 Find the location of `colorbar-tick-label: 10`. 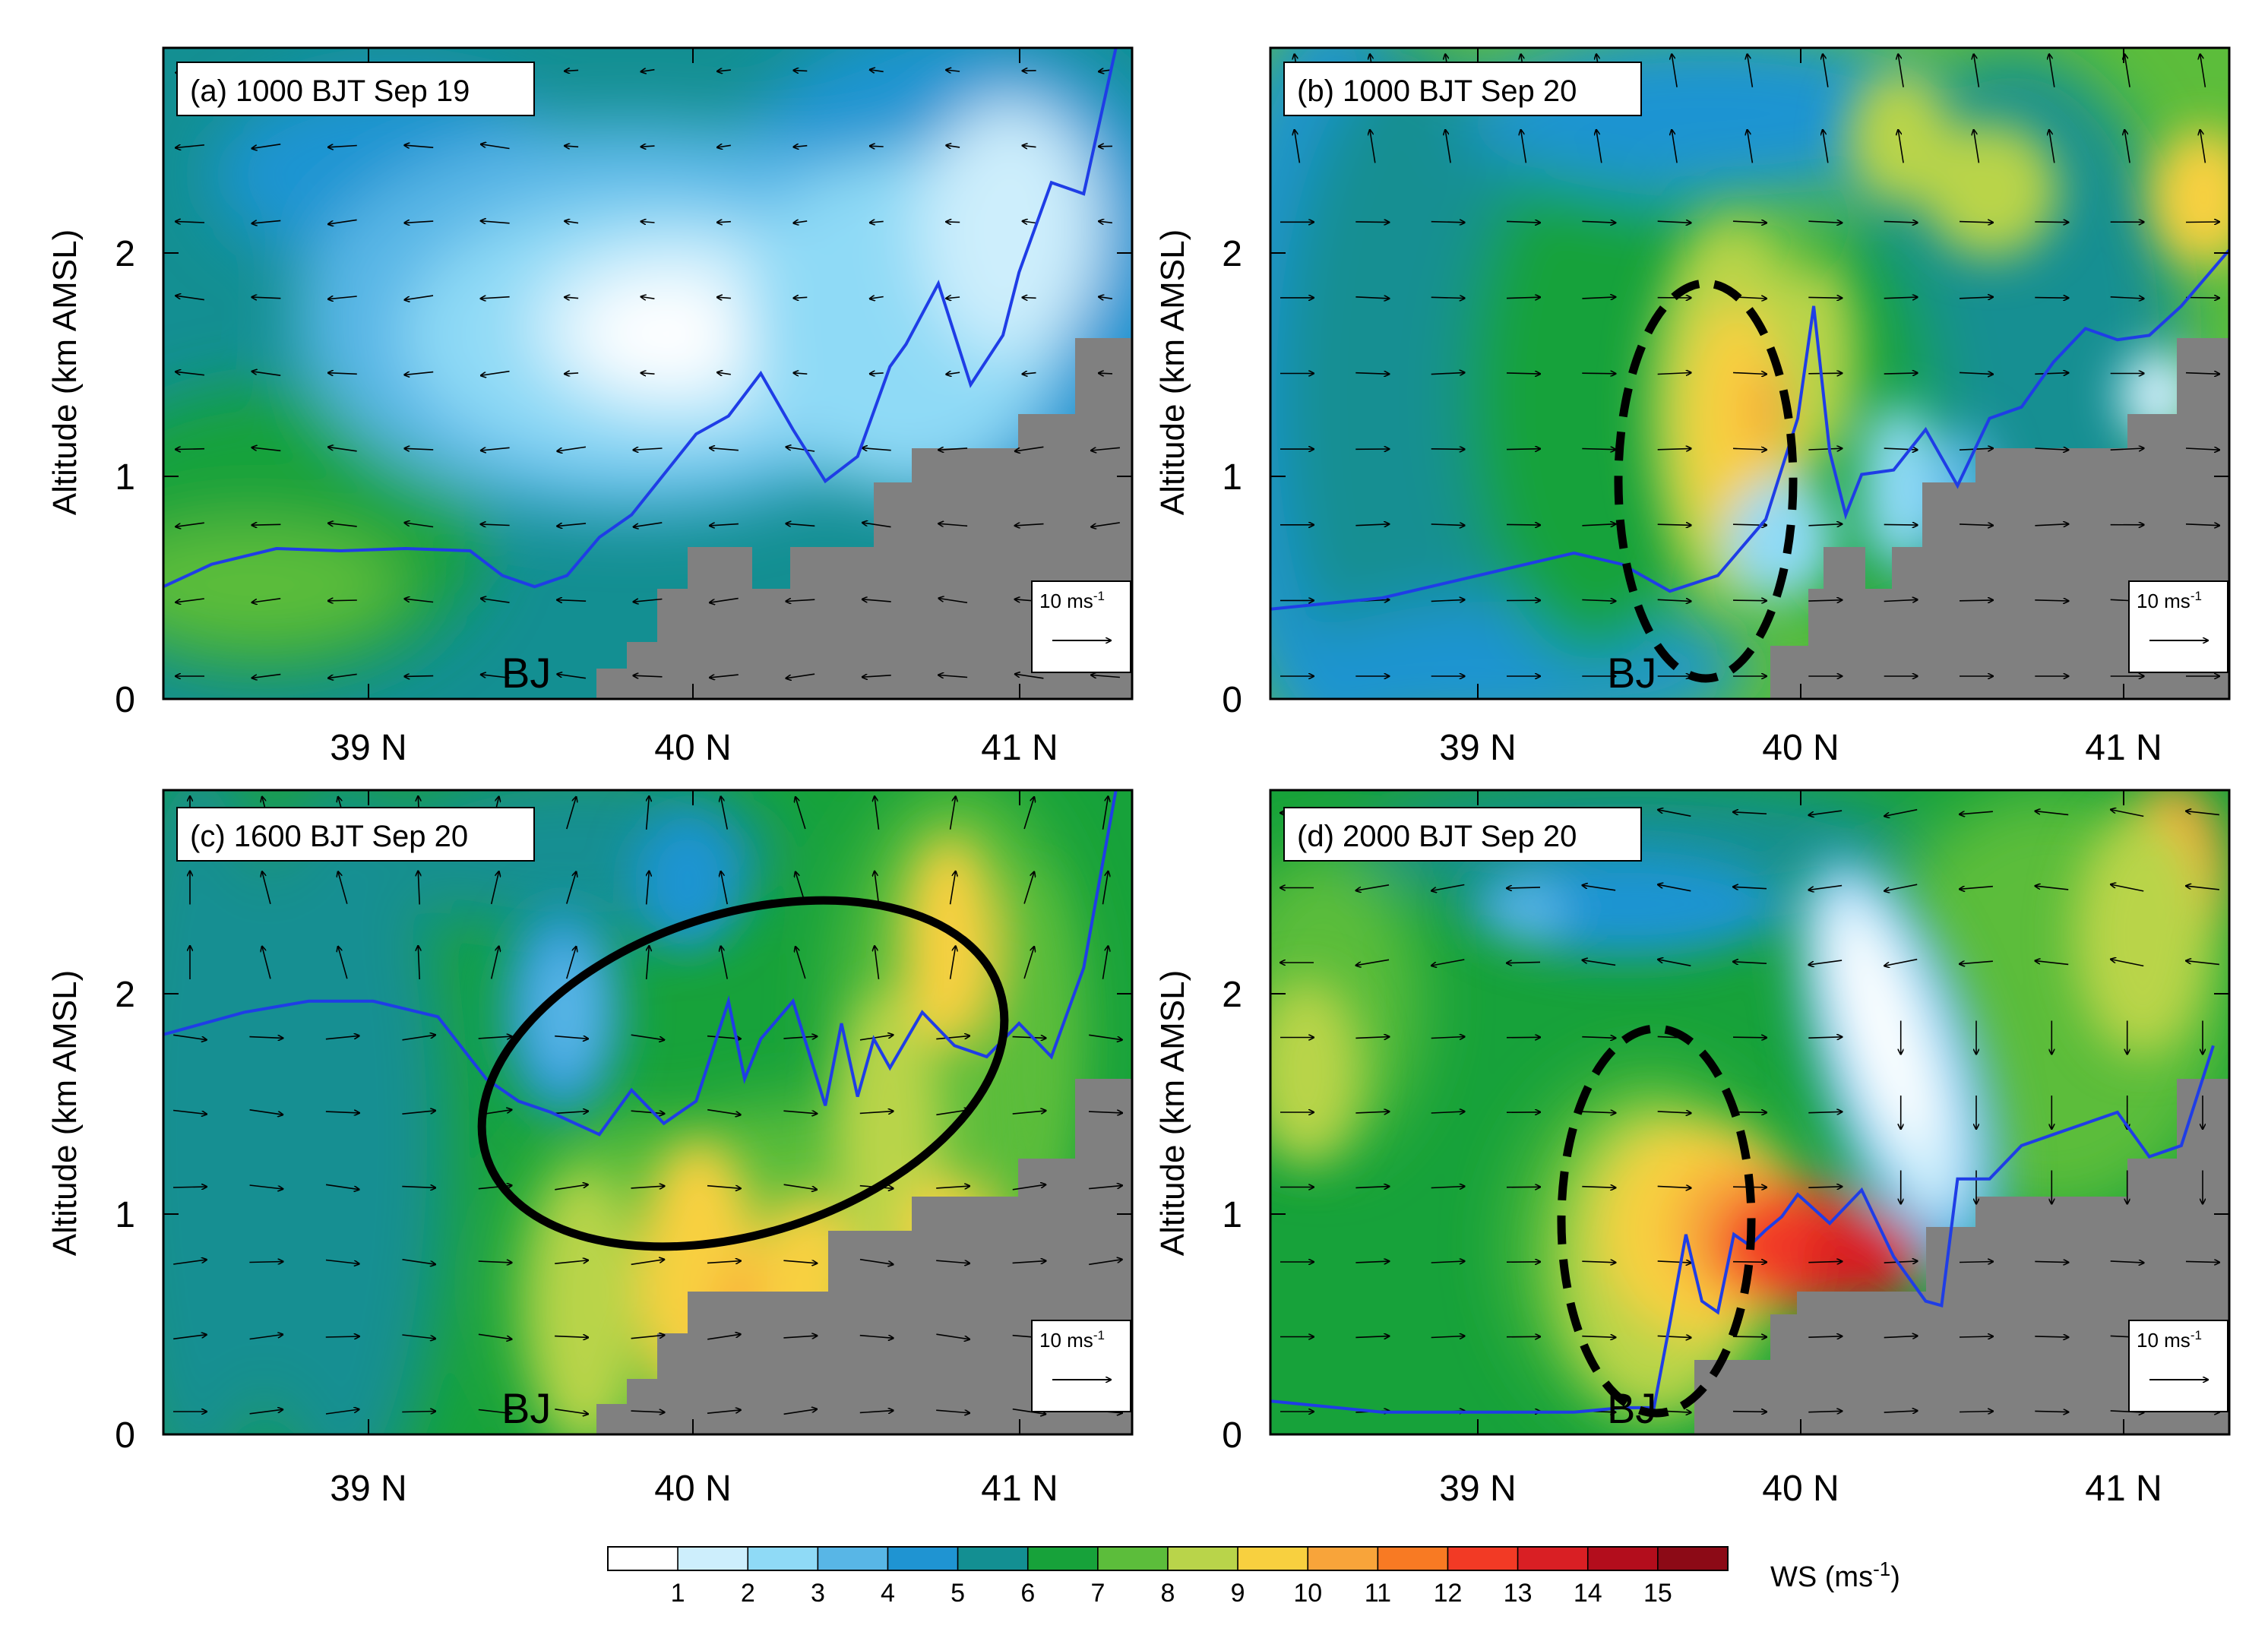

colorbar-tick-label: 10 is located at coordinates (1307, 1593).